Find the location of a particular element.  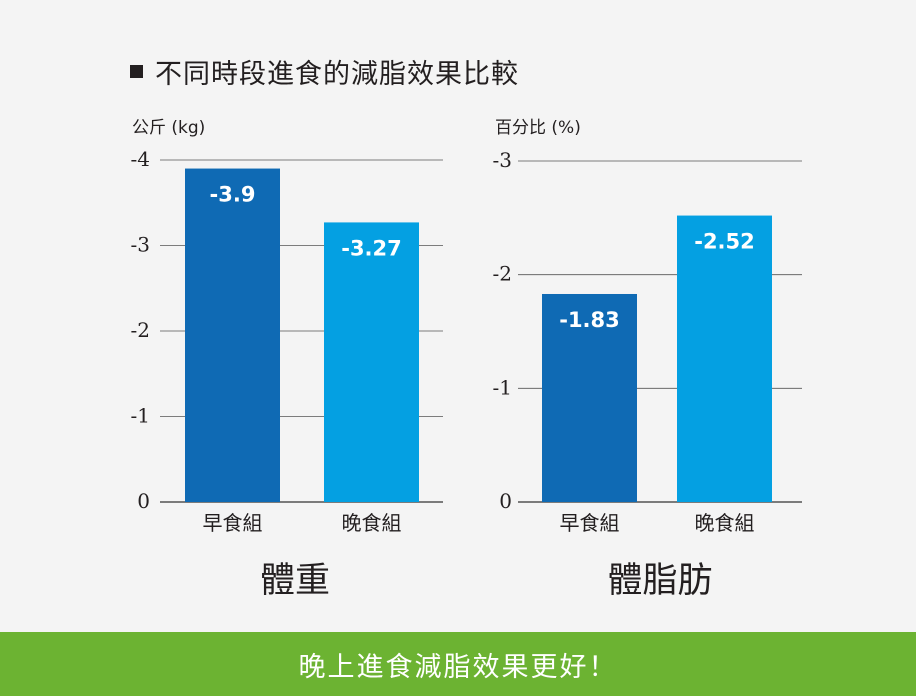

footer-banner: 晚上進食減脂效果更好！ is located at coordinates (458, 664).